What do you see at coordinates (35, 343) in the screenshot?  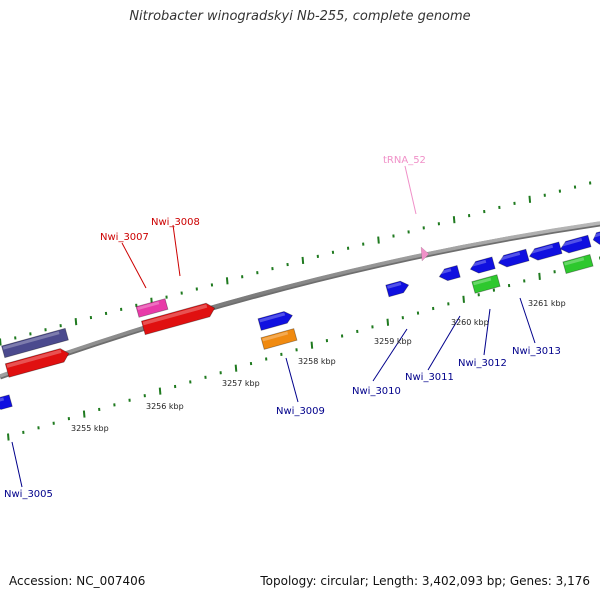 I see `gene-purple-feature` at bounding box center [35, 343].